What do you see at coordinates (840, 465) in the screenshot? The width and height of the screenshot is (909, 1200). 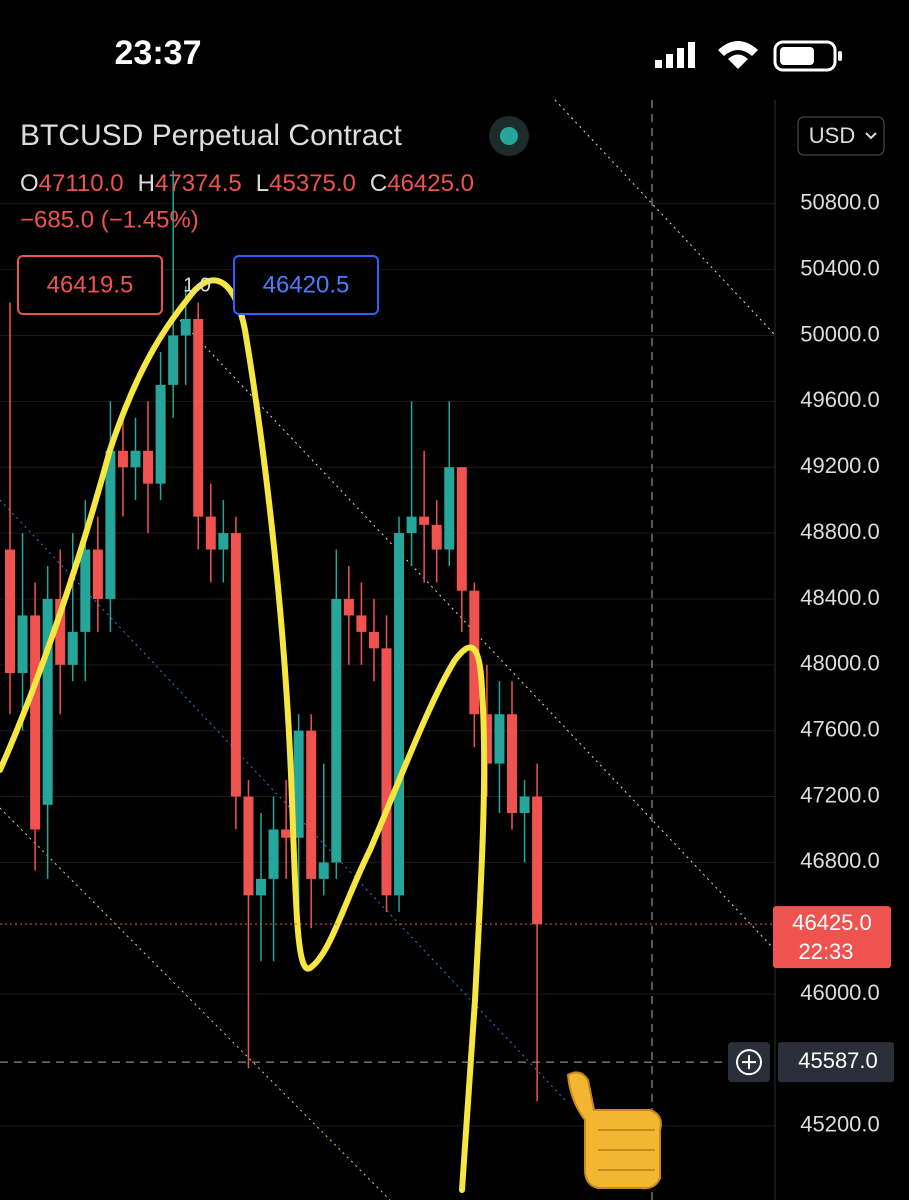 I see `y-tick-label: 49200.0` at bounding box center [840, 465].